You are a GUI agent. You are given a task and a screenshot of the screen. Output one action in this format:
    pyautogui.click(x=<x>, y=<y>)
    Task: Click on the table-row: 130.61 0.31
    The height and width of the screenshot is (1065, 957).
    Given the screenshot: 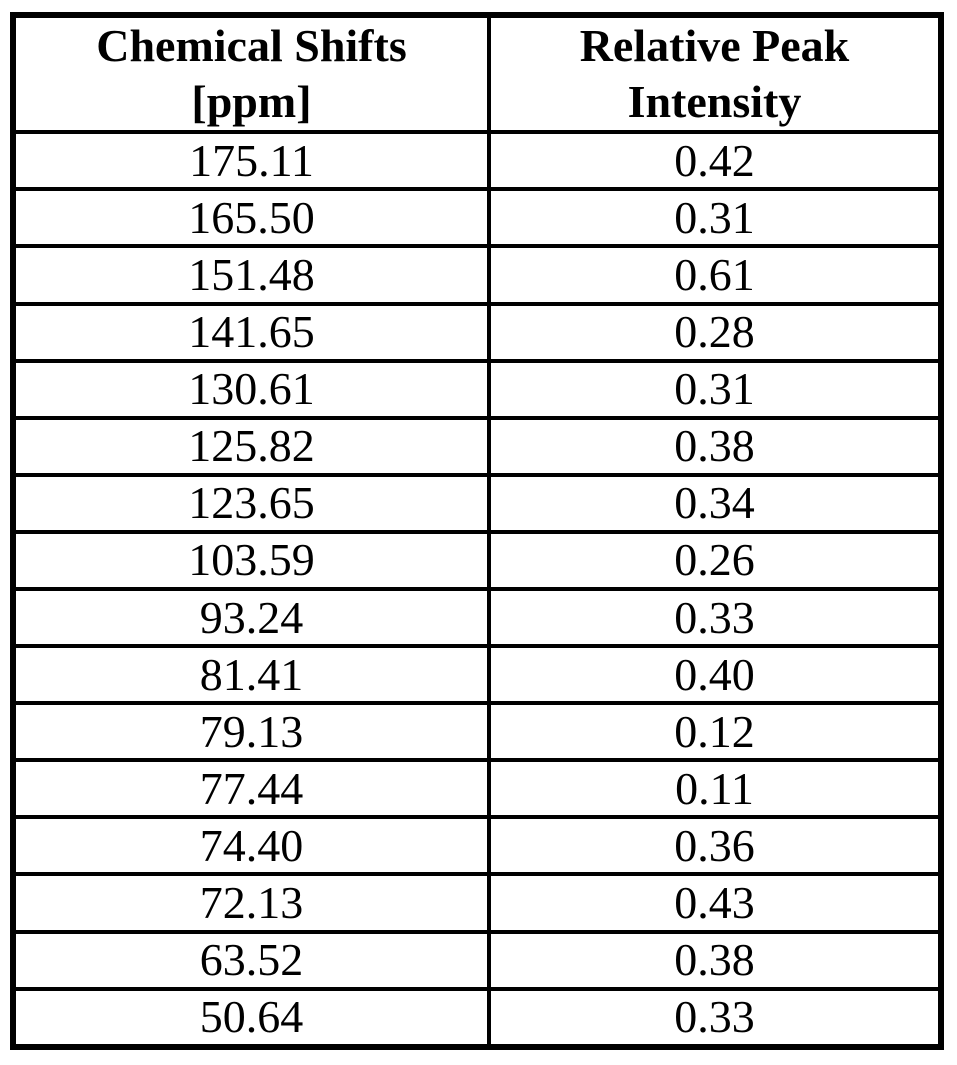 What is the action you would take?
    pyautogui.click(x=477, y=389)
    